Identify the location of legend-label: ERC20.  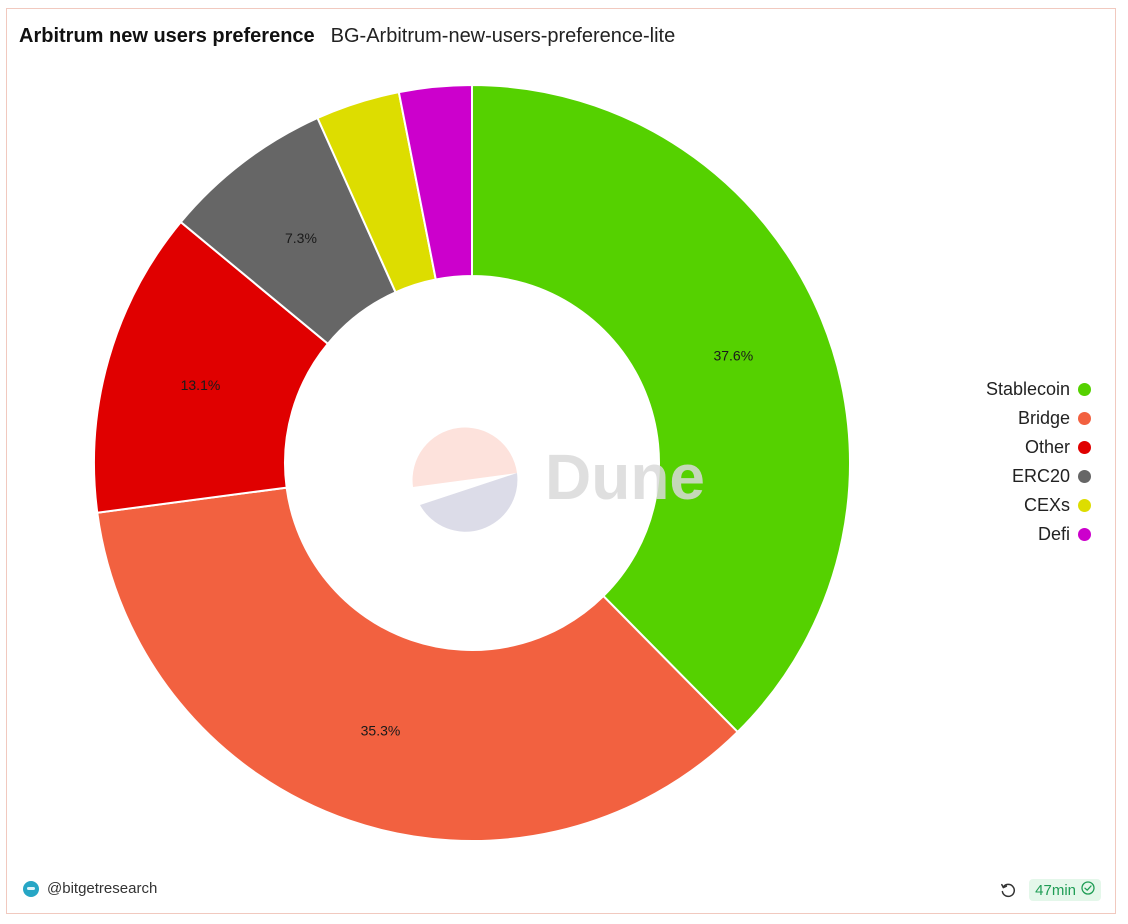
(1040, 476).